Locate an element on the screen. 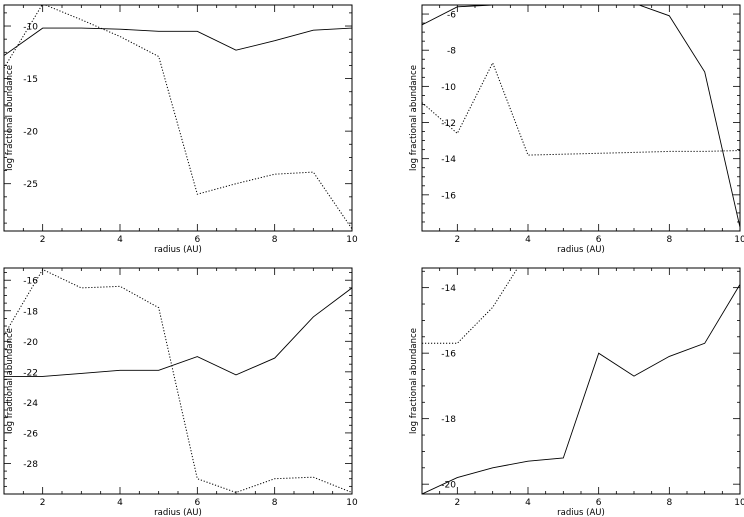 This screenshot has width=744, height=517. y-tick-label: -25 is located at coordinates (30, 185).